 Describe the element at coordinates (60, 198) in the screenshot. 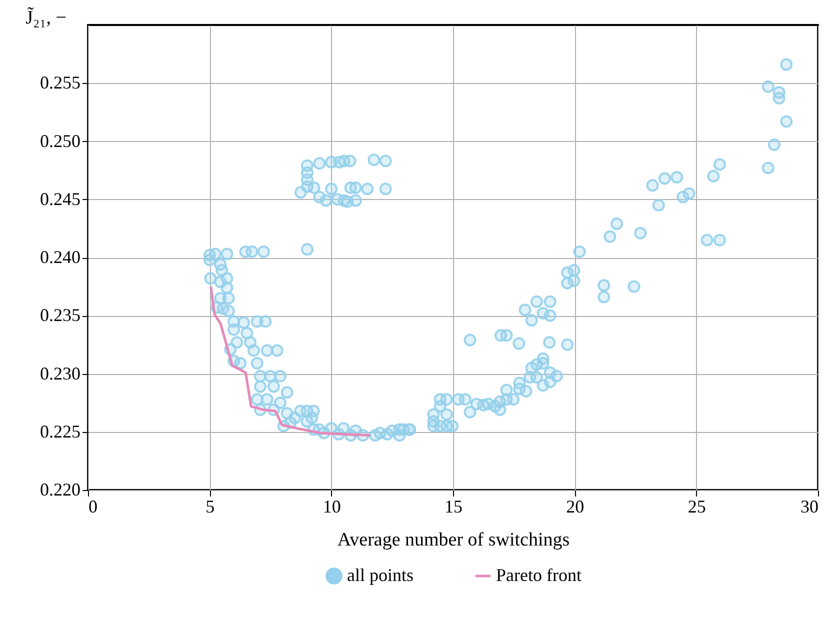

I see `y-tick-label: 0.245` at that location.